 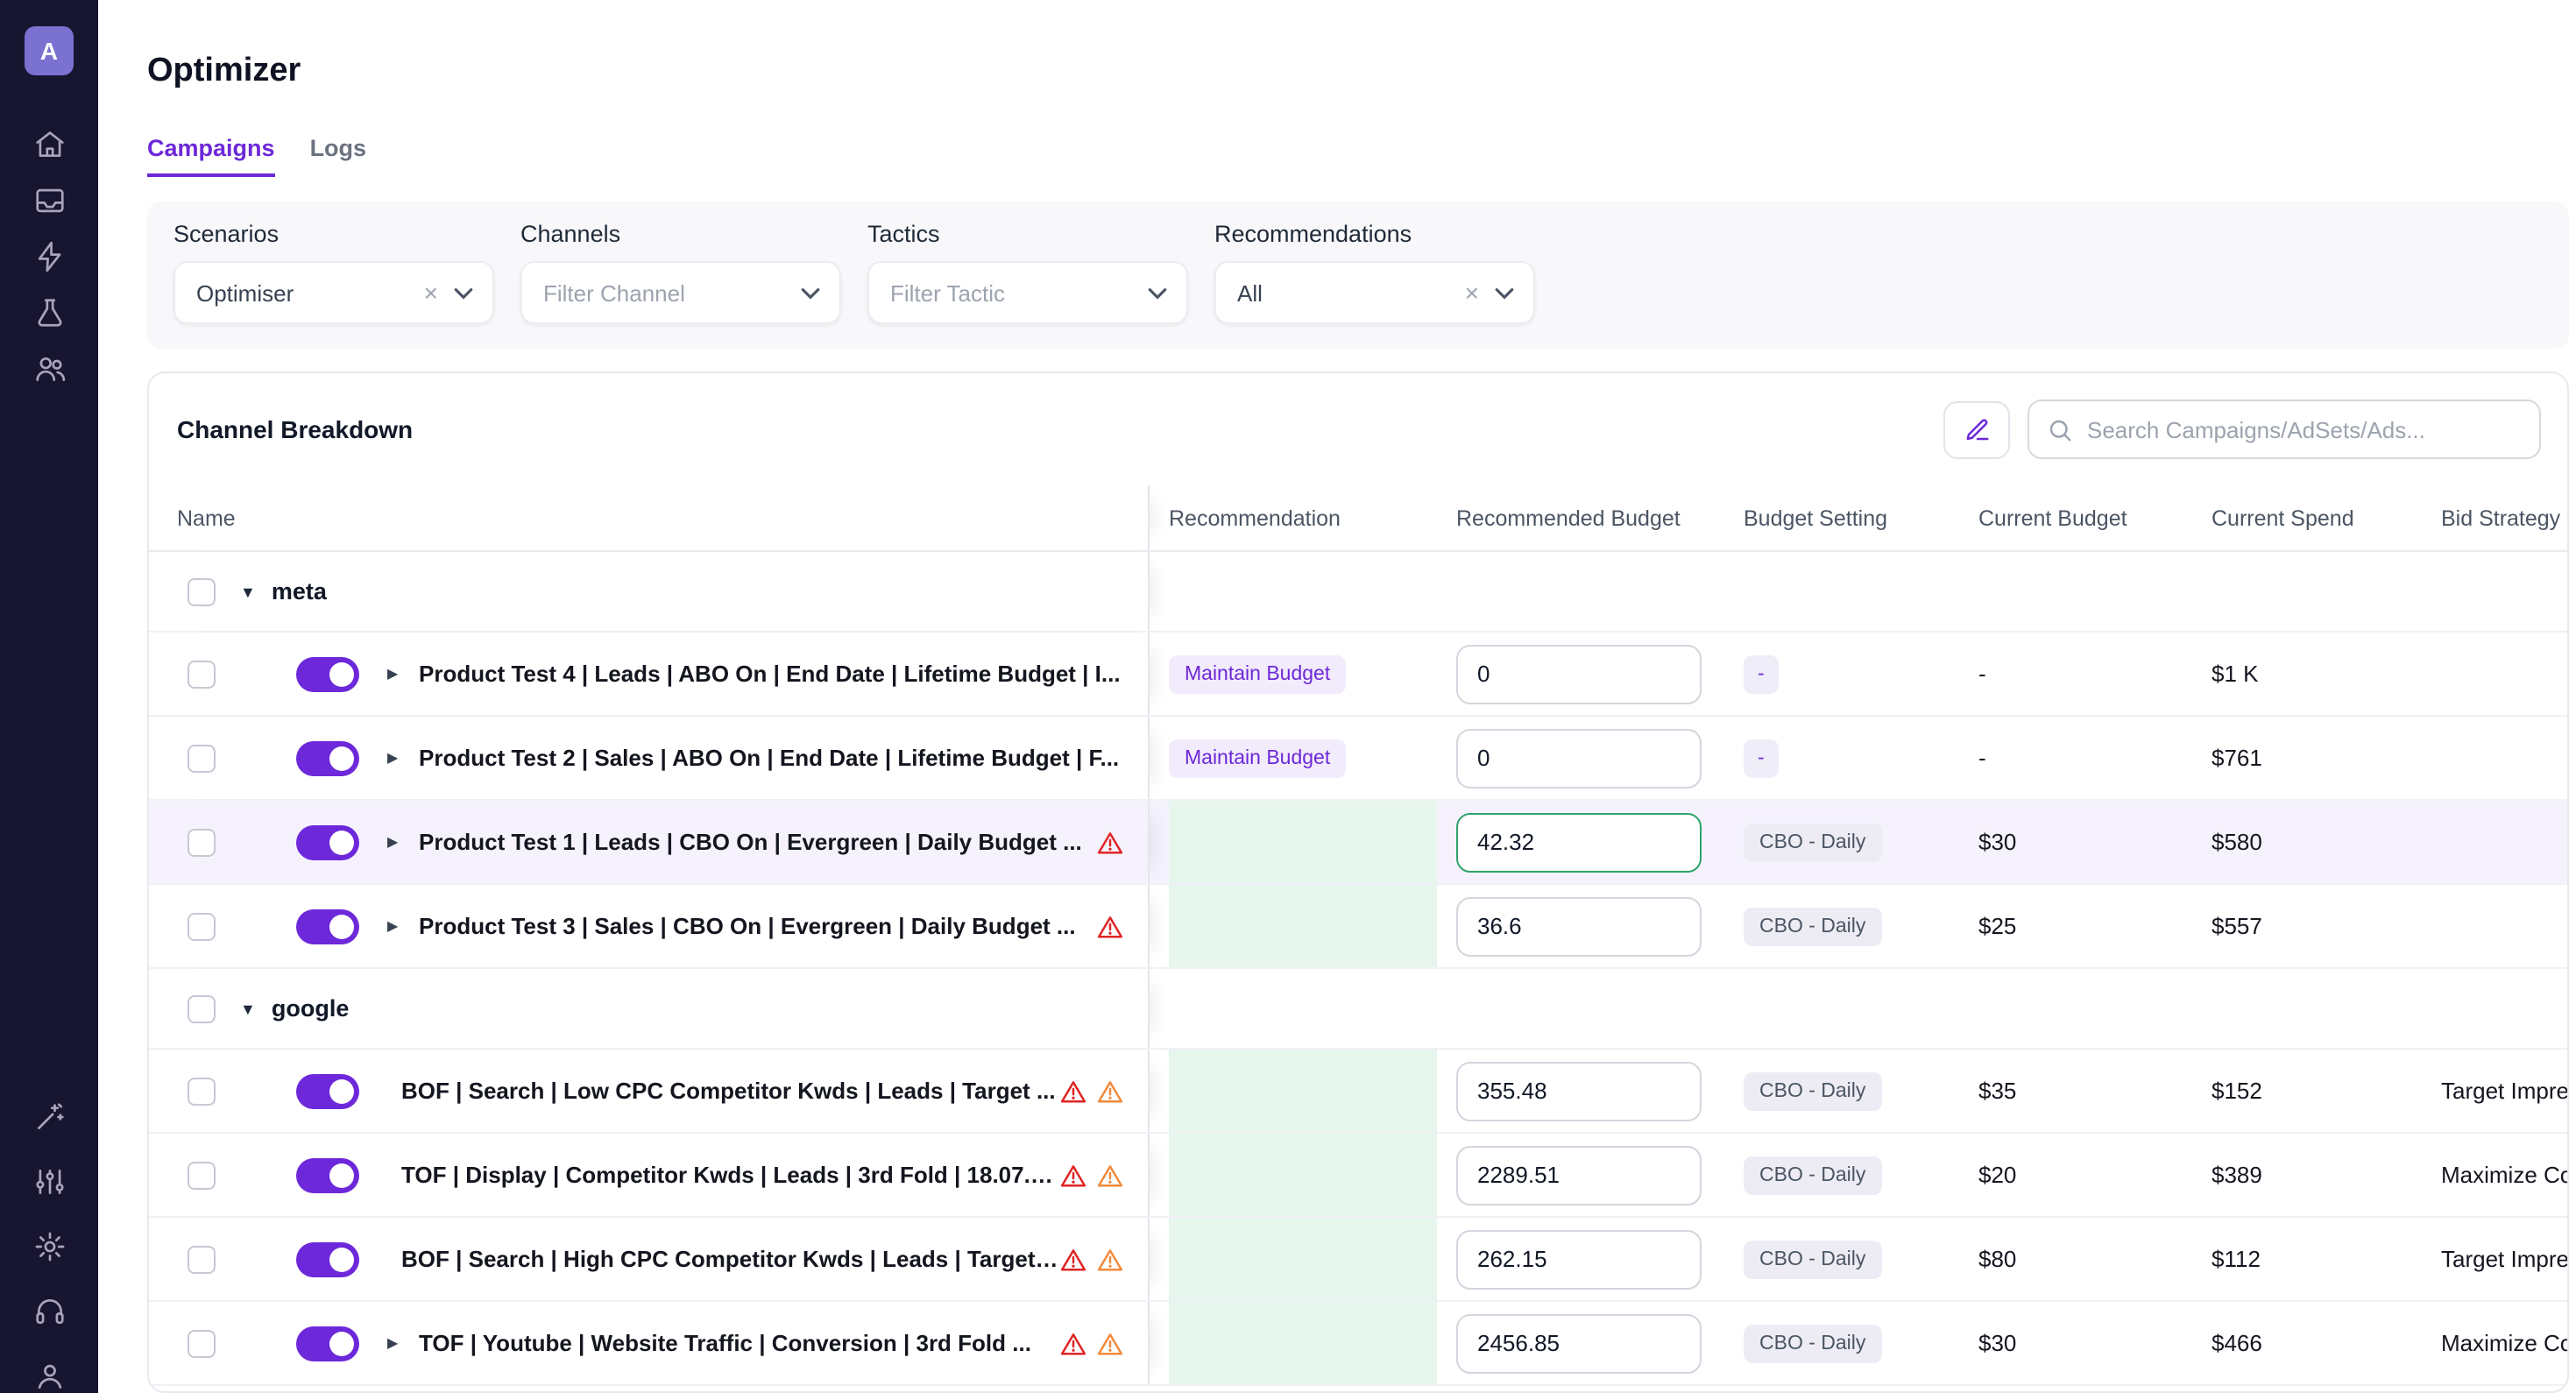 What do you see at coordinates (49, 200) in the screenshot?
I see `inbox-icon` at bounding box center [49, 200].